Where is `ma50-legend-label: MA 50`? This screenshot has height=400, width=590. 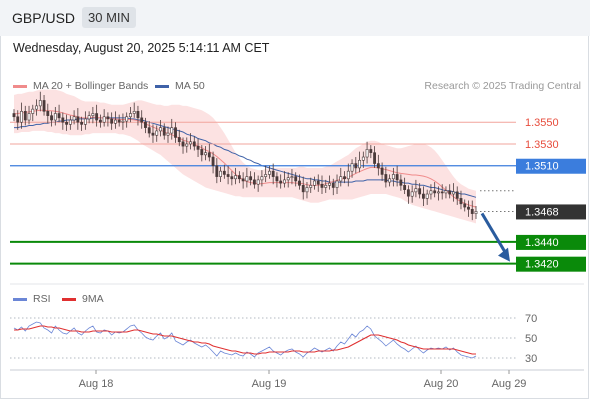 ma50-legend-label: MA 50 is located at coordinates (190, 86).